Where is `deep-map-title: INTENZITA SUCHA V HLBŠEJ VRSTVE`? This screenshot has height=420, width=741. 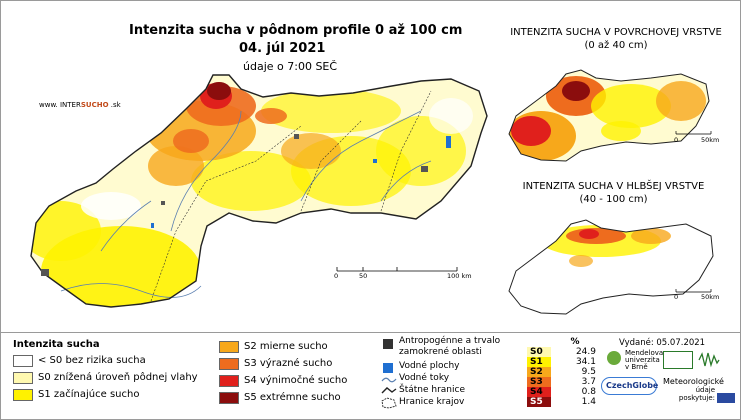
deep-map-title: INTENZITA SUCHA V HLBŠEJ VRSTVE is located at coordinates (613, 186).